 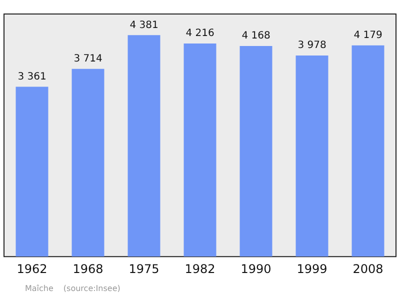 What do you see at coordinates (312, 269) in the screenshot?
I see `x-tick-label: 1999` at bounding box center [312, 269].